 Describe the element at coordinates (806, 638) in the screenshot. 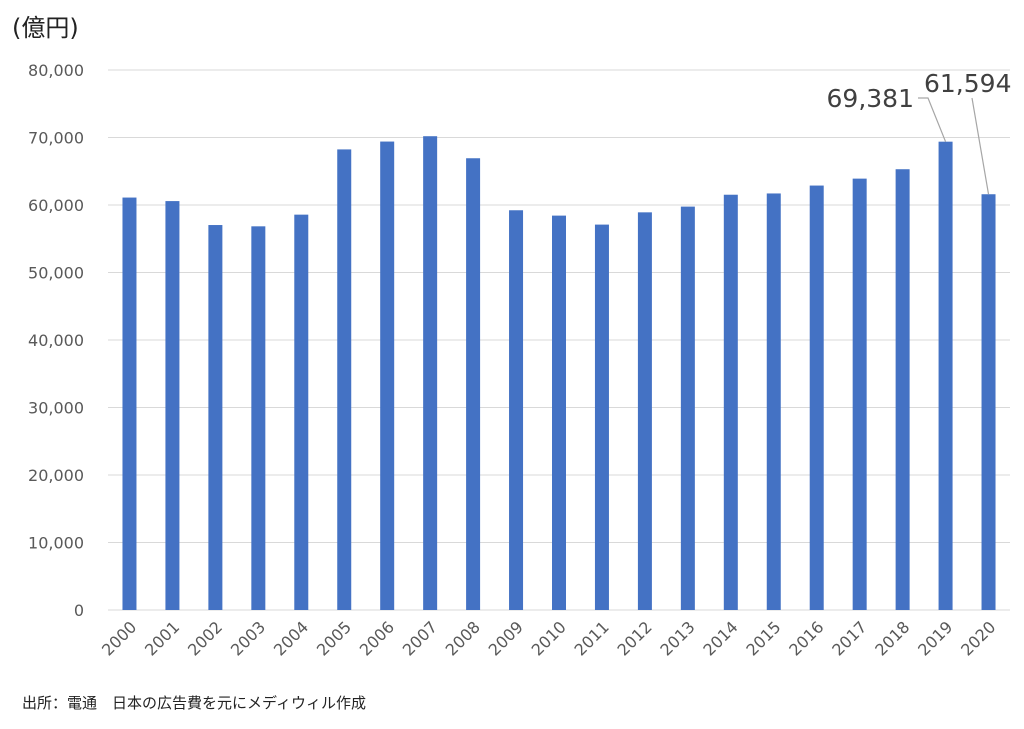

I see `x-tick-label: 2016` at that location.